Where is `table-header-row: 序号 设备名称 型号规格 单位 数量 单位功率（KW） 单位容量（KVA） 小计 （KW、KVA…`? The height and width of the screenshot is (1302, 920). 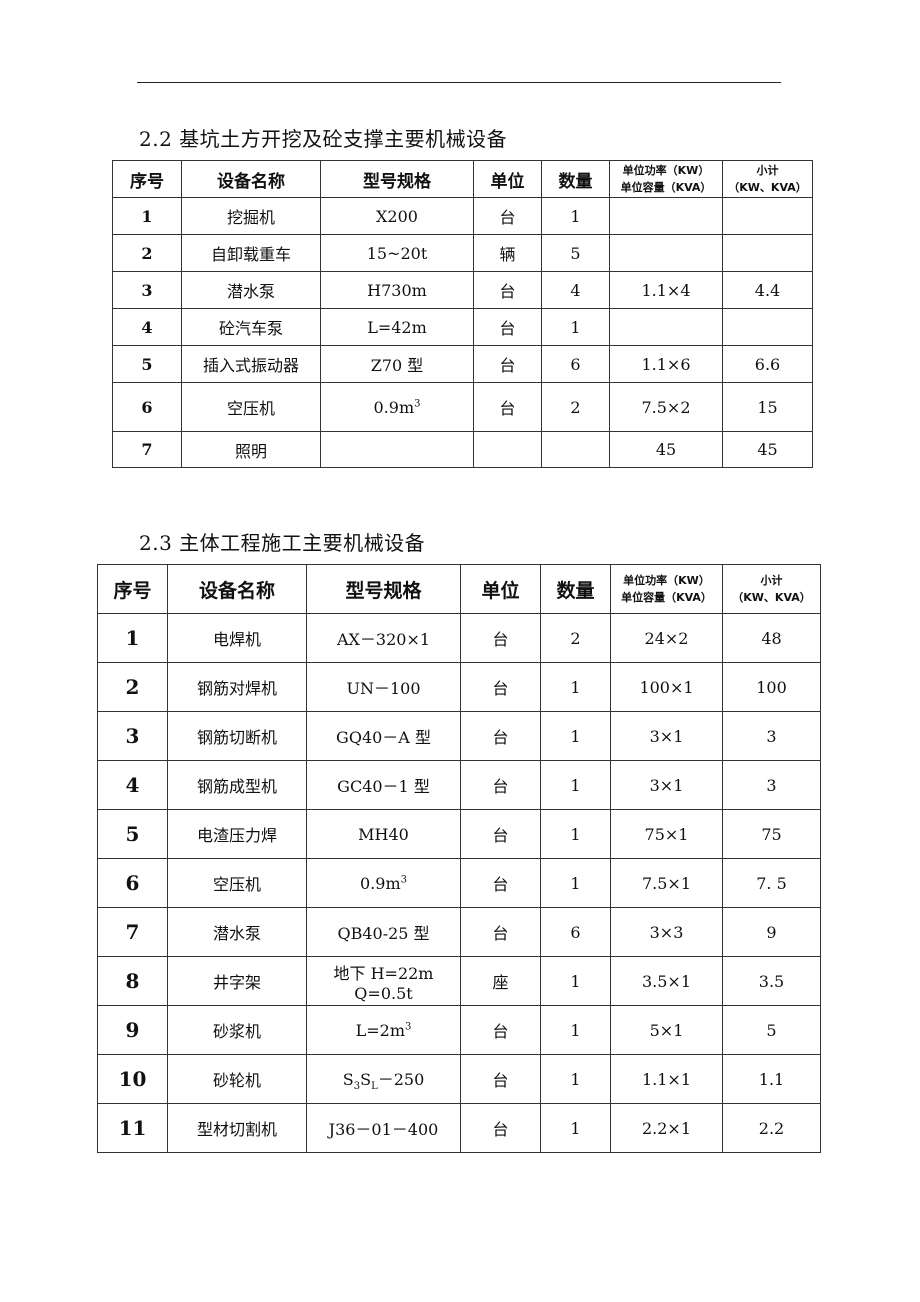
table-header-row: 序号 设备名称 型号规格 单位 数量 单位功率（KW） 单位容量（KVA） 小计 （KW、KVA… is located at coordinates (459, 589).